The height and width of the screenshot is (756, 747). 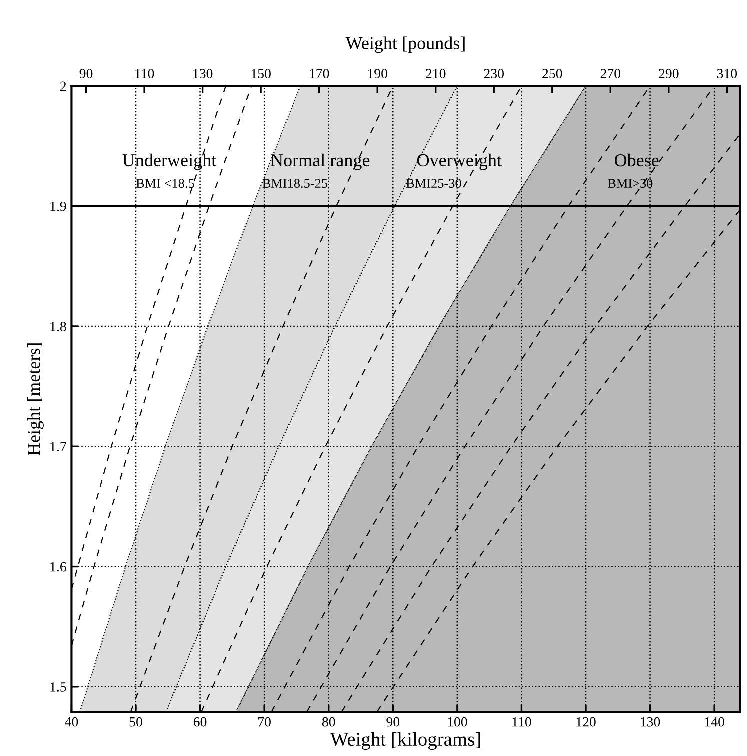 What do you see at coordinates (636, 160) in the screenshot?
I see `annotation: Obese` at bounding box center [636, 160].